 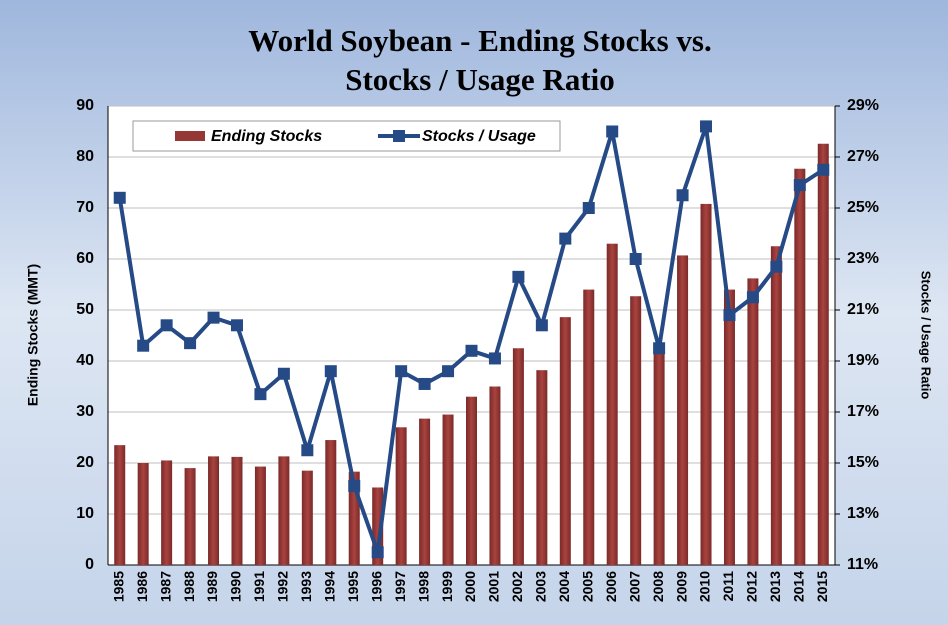 What do you see at coordinates (376, 586) in the screenshot?
I see `x-tick-label: 1996` at bounding box center [376, 586].